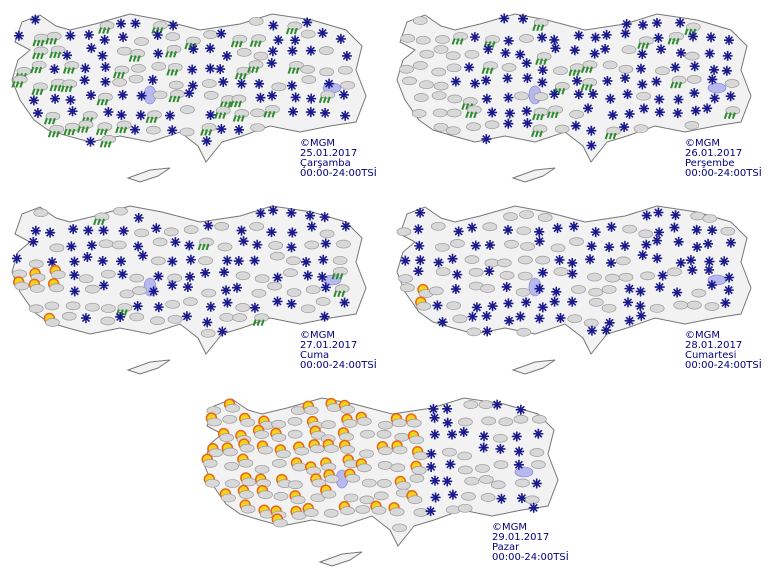 This screenshot has height=582, width=771. I want to click on caption-time: 00:00-24:00TSİ, so click(723, 364).